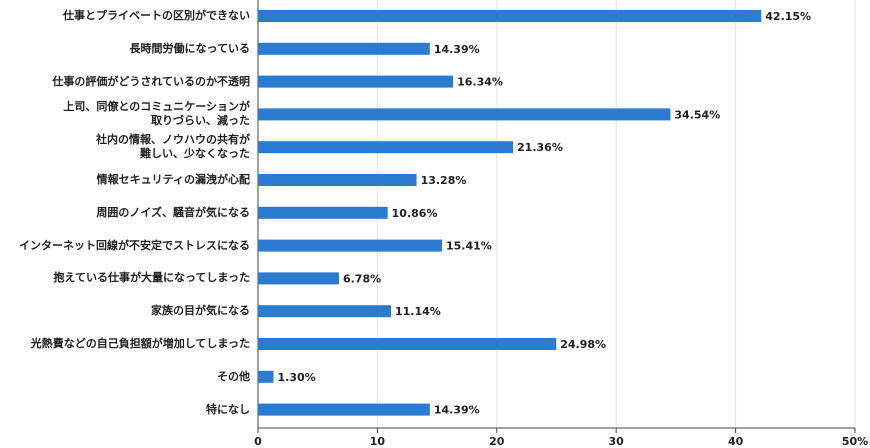 This screenshot has height=448, width=870. Describe the element at coordinates (156, 15) in the screenshot. I see `y-tick-label: 仕事とプライベートの区別ができない` at that location.